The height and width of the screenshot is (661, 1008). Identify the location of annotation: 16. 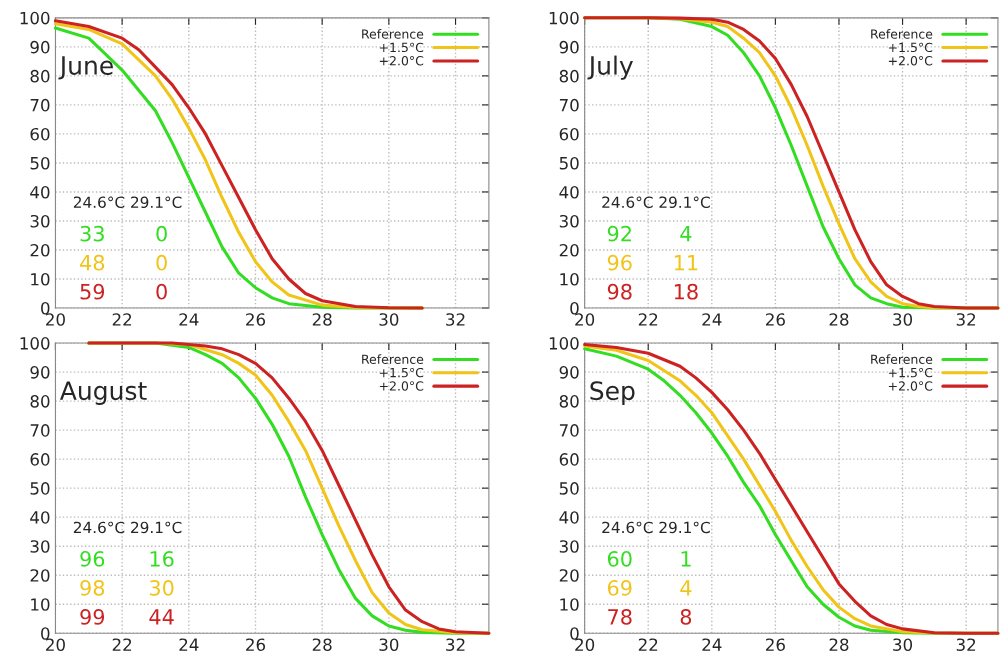
(162, 558).